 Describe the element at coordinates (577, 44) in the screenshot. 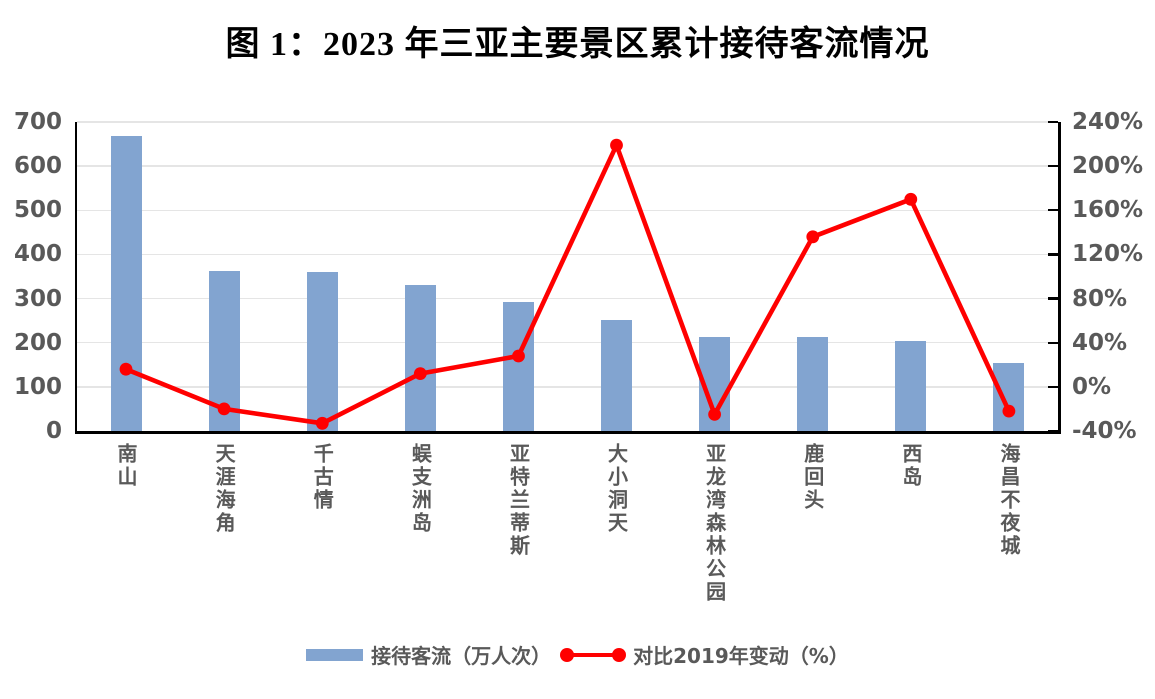

I see `chart-title: 图 1：2023 年三亚主要景区累计接待客流情况` at that location.